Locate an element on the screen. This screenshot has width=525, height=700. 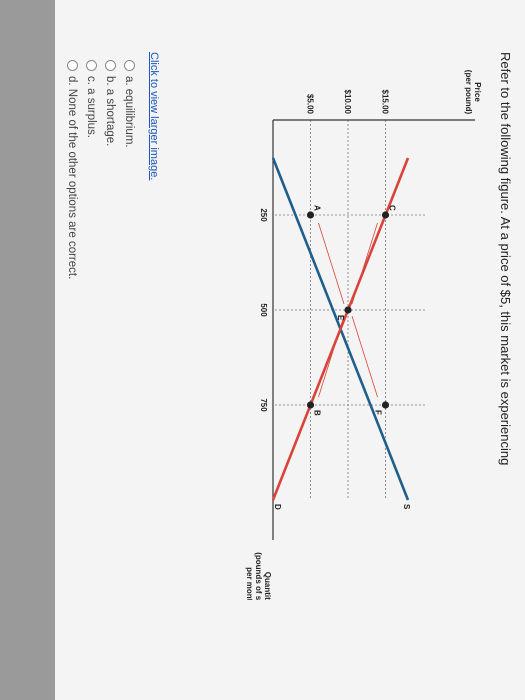
point-e is located at coordinates (348, 310).